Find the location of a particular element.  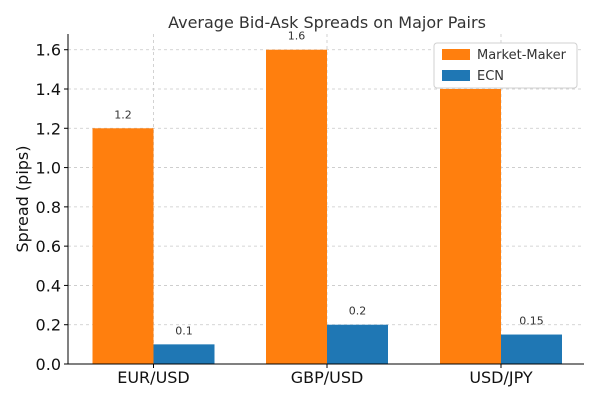

bar-market-maker-gbp-usd is located at coordinates (296, 206).